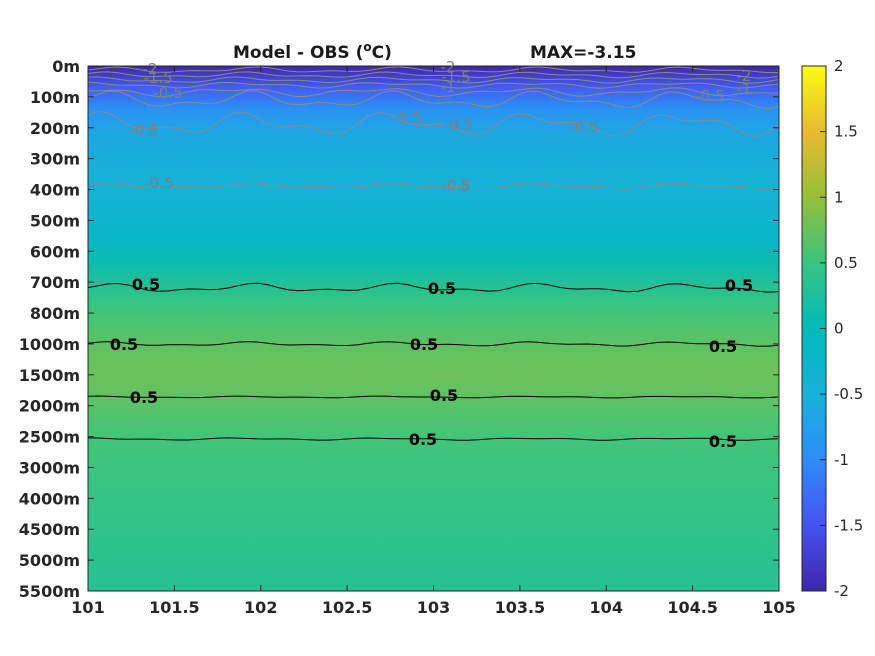 This screenshot has width=875, height=656. Describe the element at coordinates (839, 197) in the screenshot. I see `colorbar-tick-label: 1` at that location.